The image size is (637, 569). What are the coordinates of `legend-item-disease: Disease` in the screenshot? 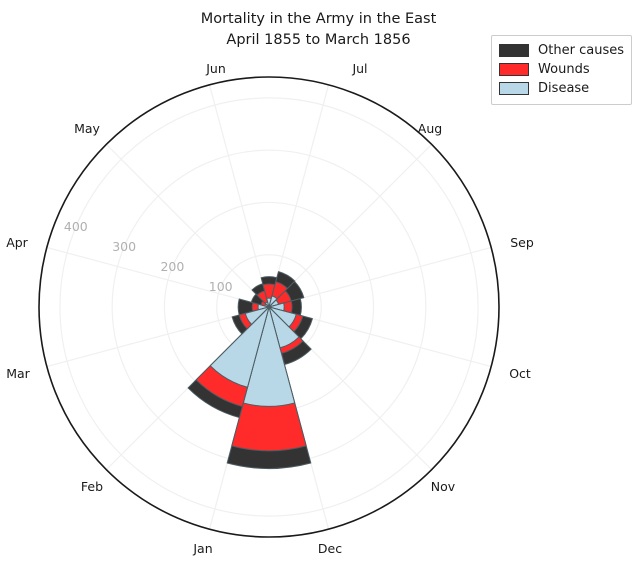 It's located at (561, 88).